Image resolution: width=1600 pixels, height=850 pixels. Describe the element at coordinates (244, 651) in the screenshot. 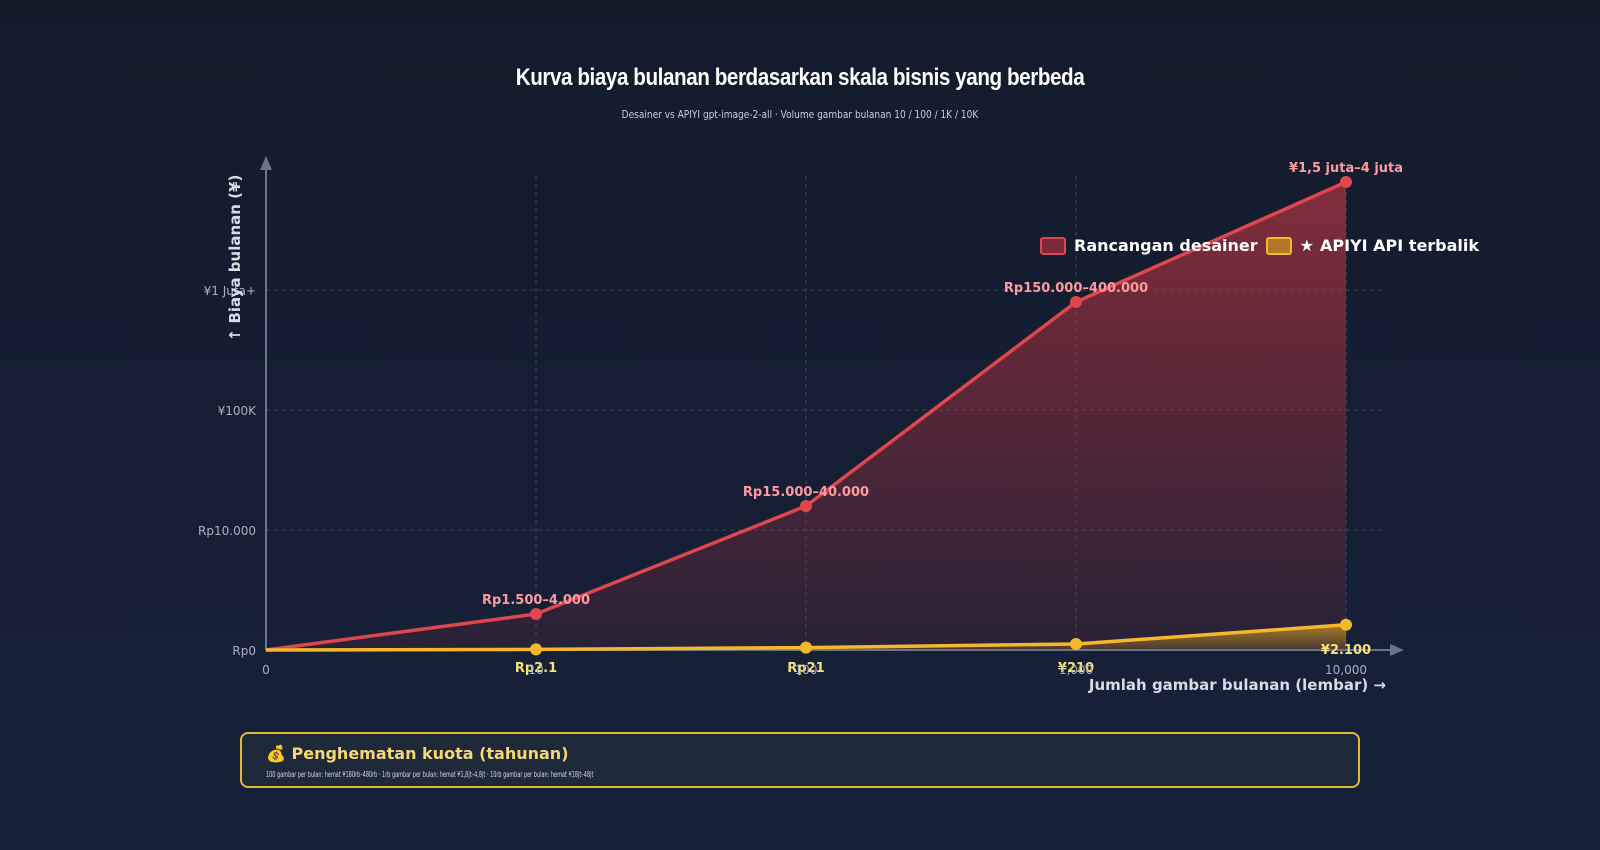

I see `y-tick-label: Rp0` at that location.